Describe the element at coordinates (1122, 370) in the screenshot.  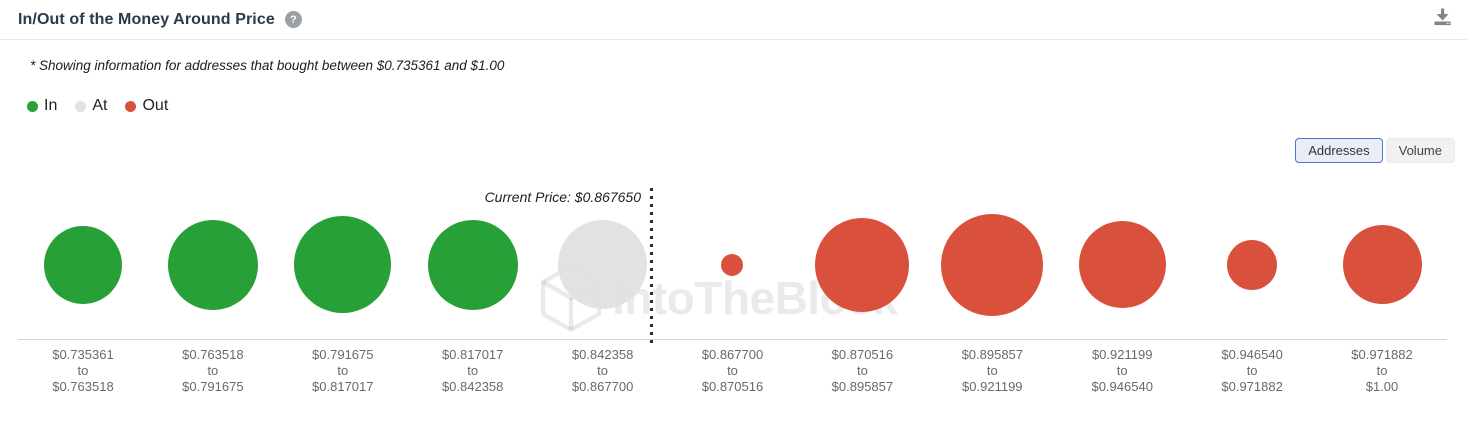
I see `x-axis-label: $0.921199 to $0.946540` at that location.